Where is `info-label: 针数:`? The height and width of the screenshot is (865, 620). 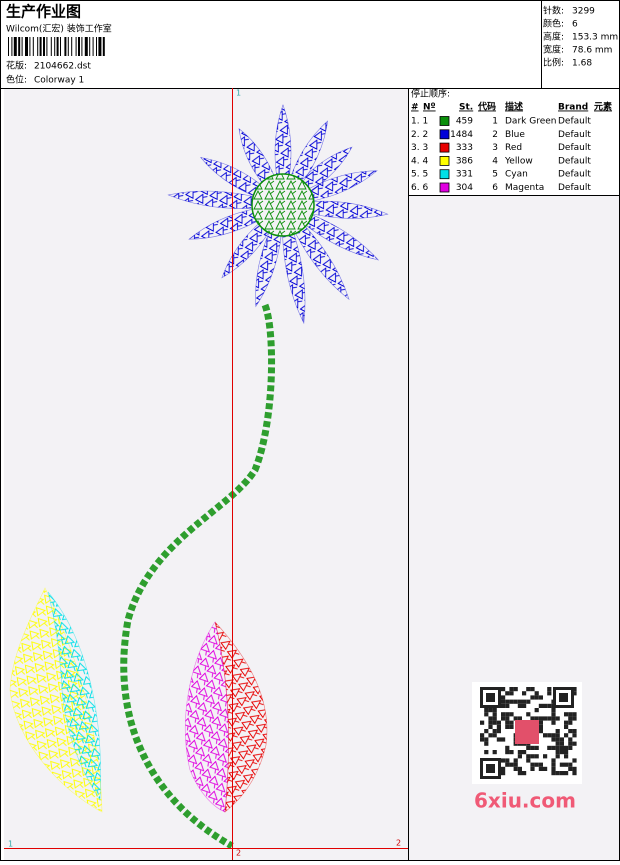
info-label: 针数: is located at coordinates (553, 11).